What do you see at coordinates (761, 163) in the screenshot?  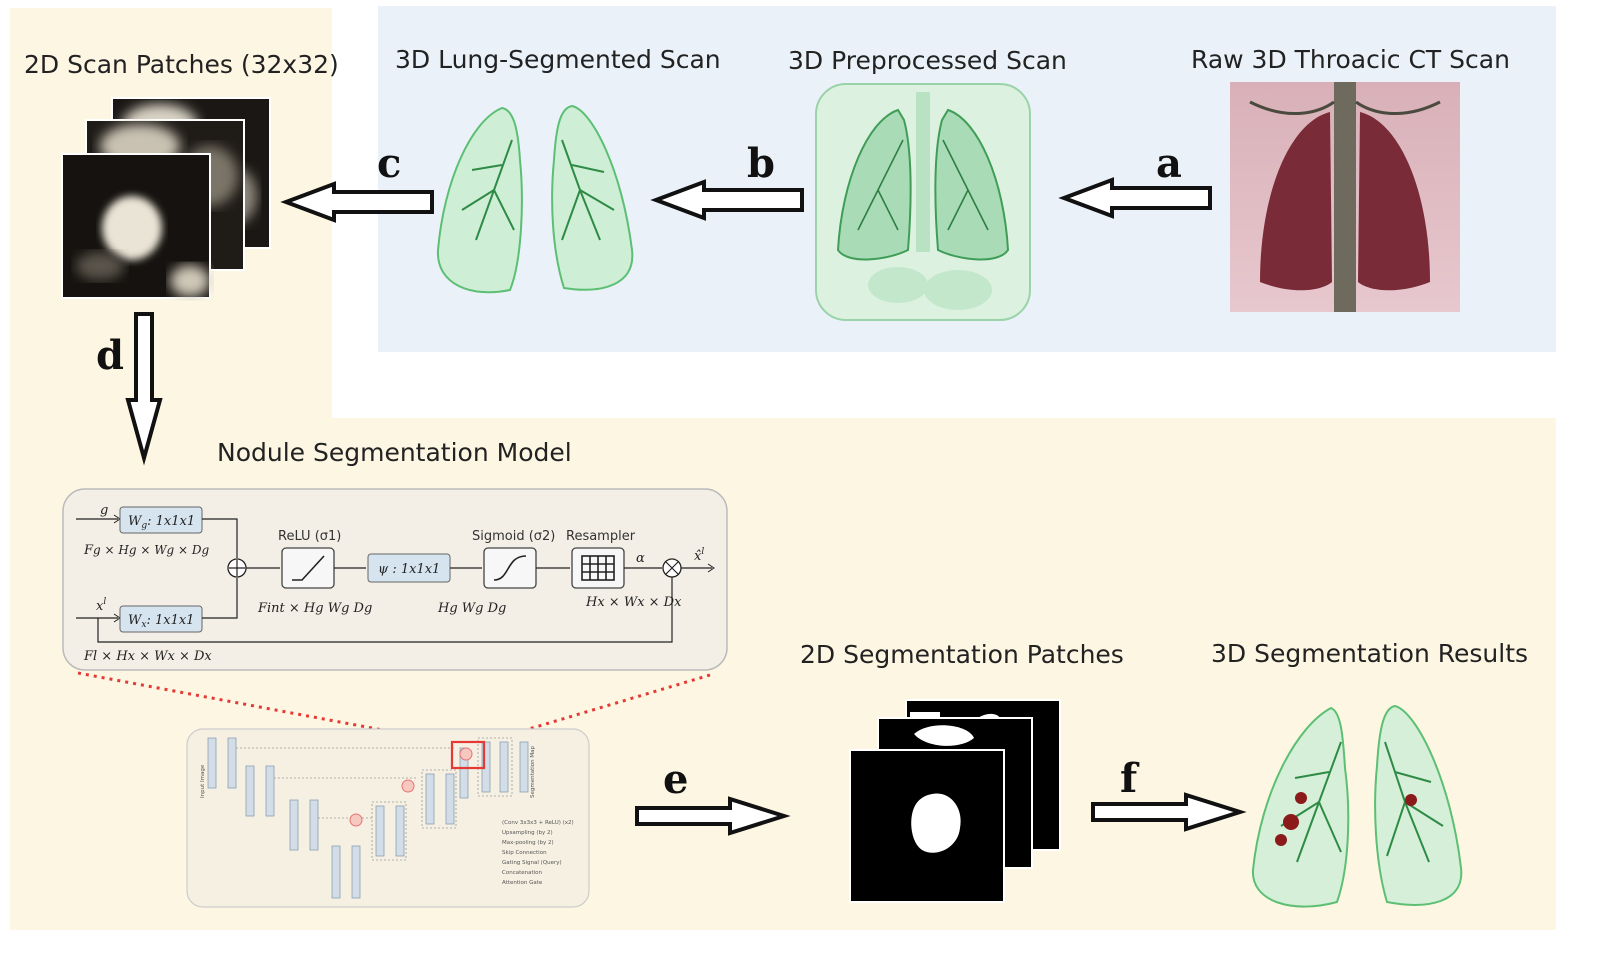 I see `step-label-b: b` at bounding box center [761, 163].